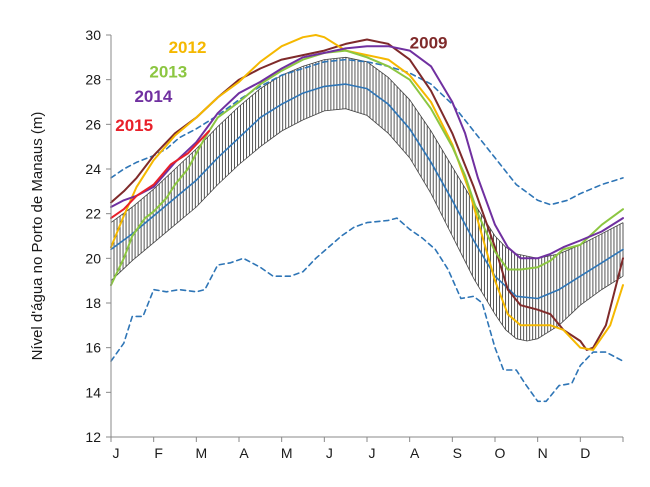  Describe the element at coordinates (188, 47) in the screenshot. I see `series-label-2012: 2012` at that location.